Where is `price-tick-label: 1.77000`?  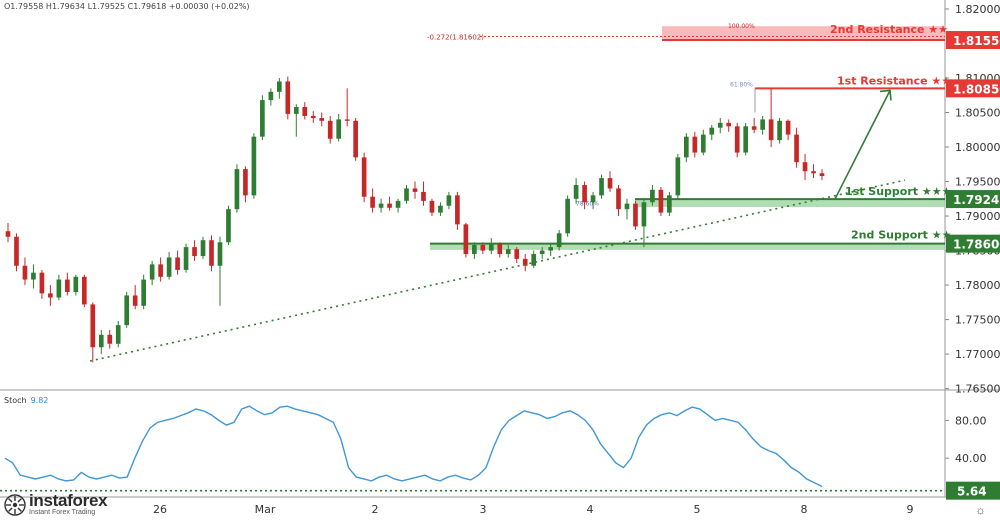
price-tick-label: 1.77000 is located at coordinates (977, 354).